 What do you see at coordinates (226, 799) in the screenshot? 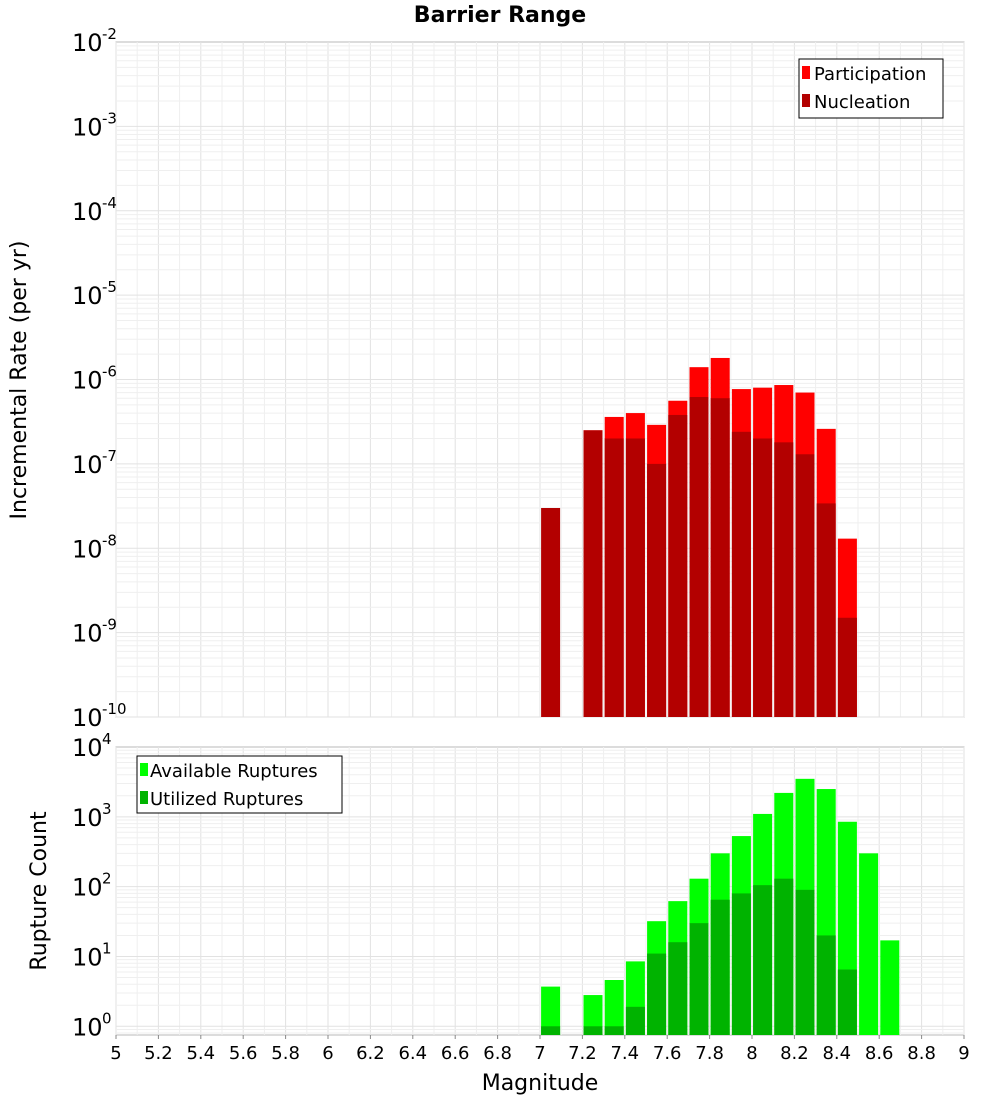
I see `legend-label-utilized-ruptures: Utilized Ruptures` at bounding box center [226, 799].